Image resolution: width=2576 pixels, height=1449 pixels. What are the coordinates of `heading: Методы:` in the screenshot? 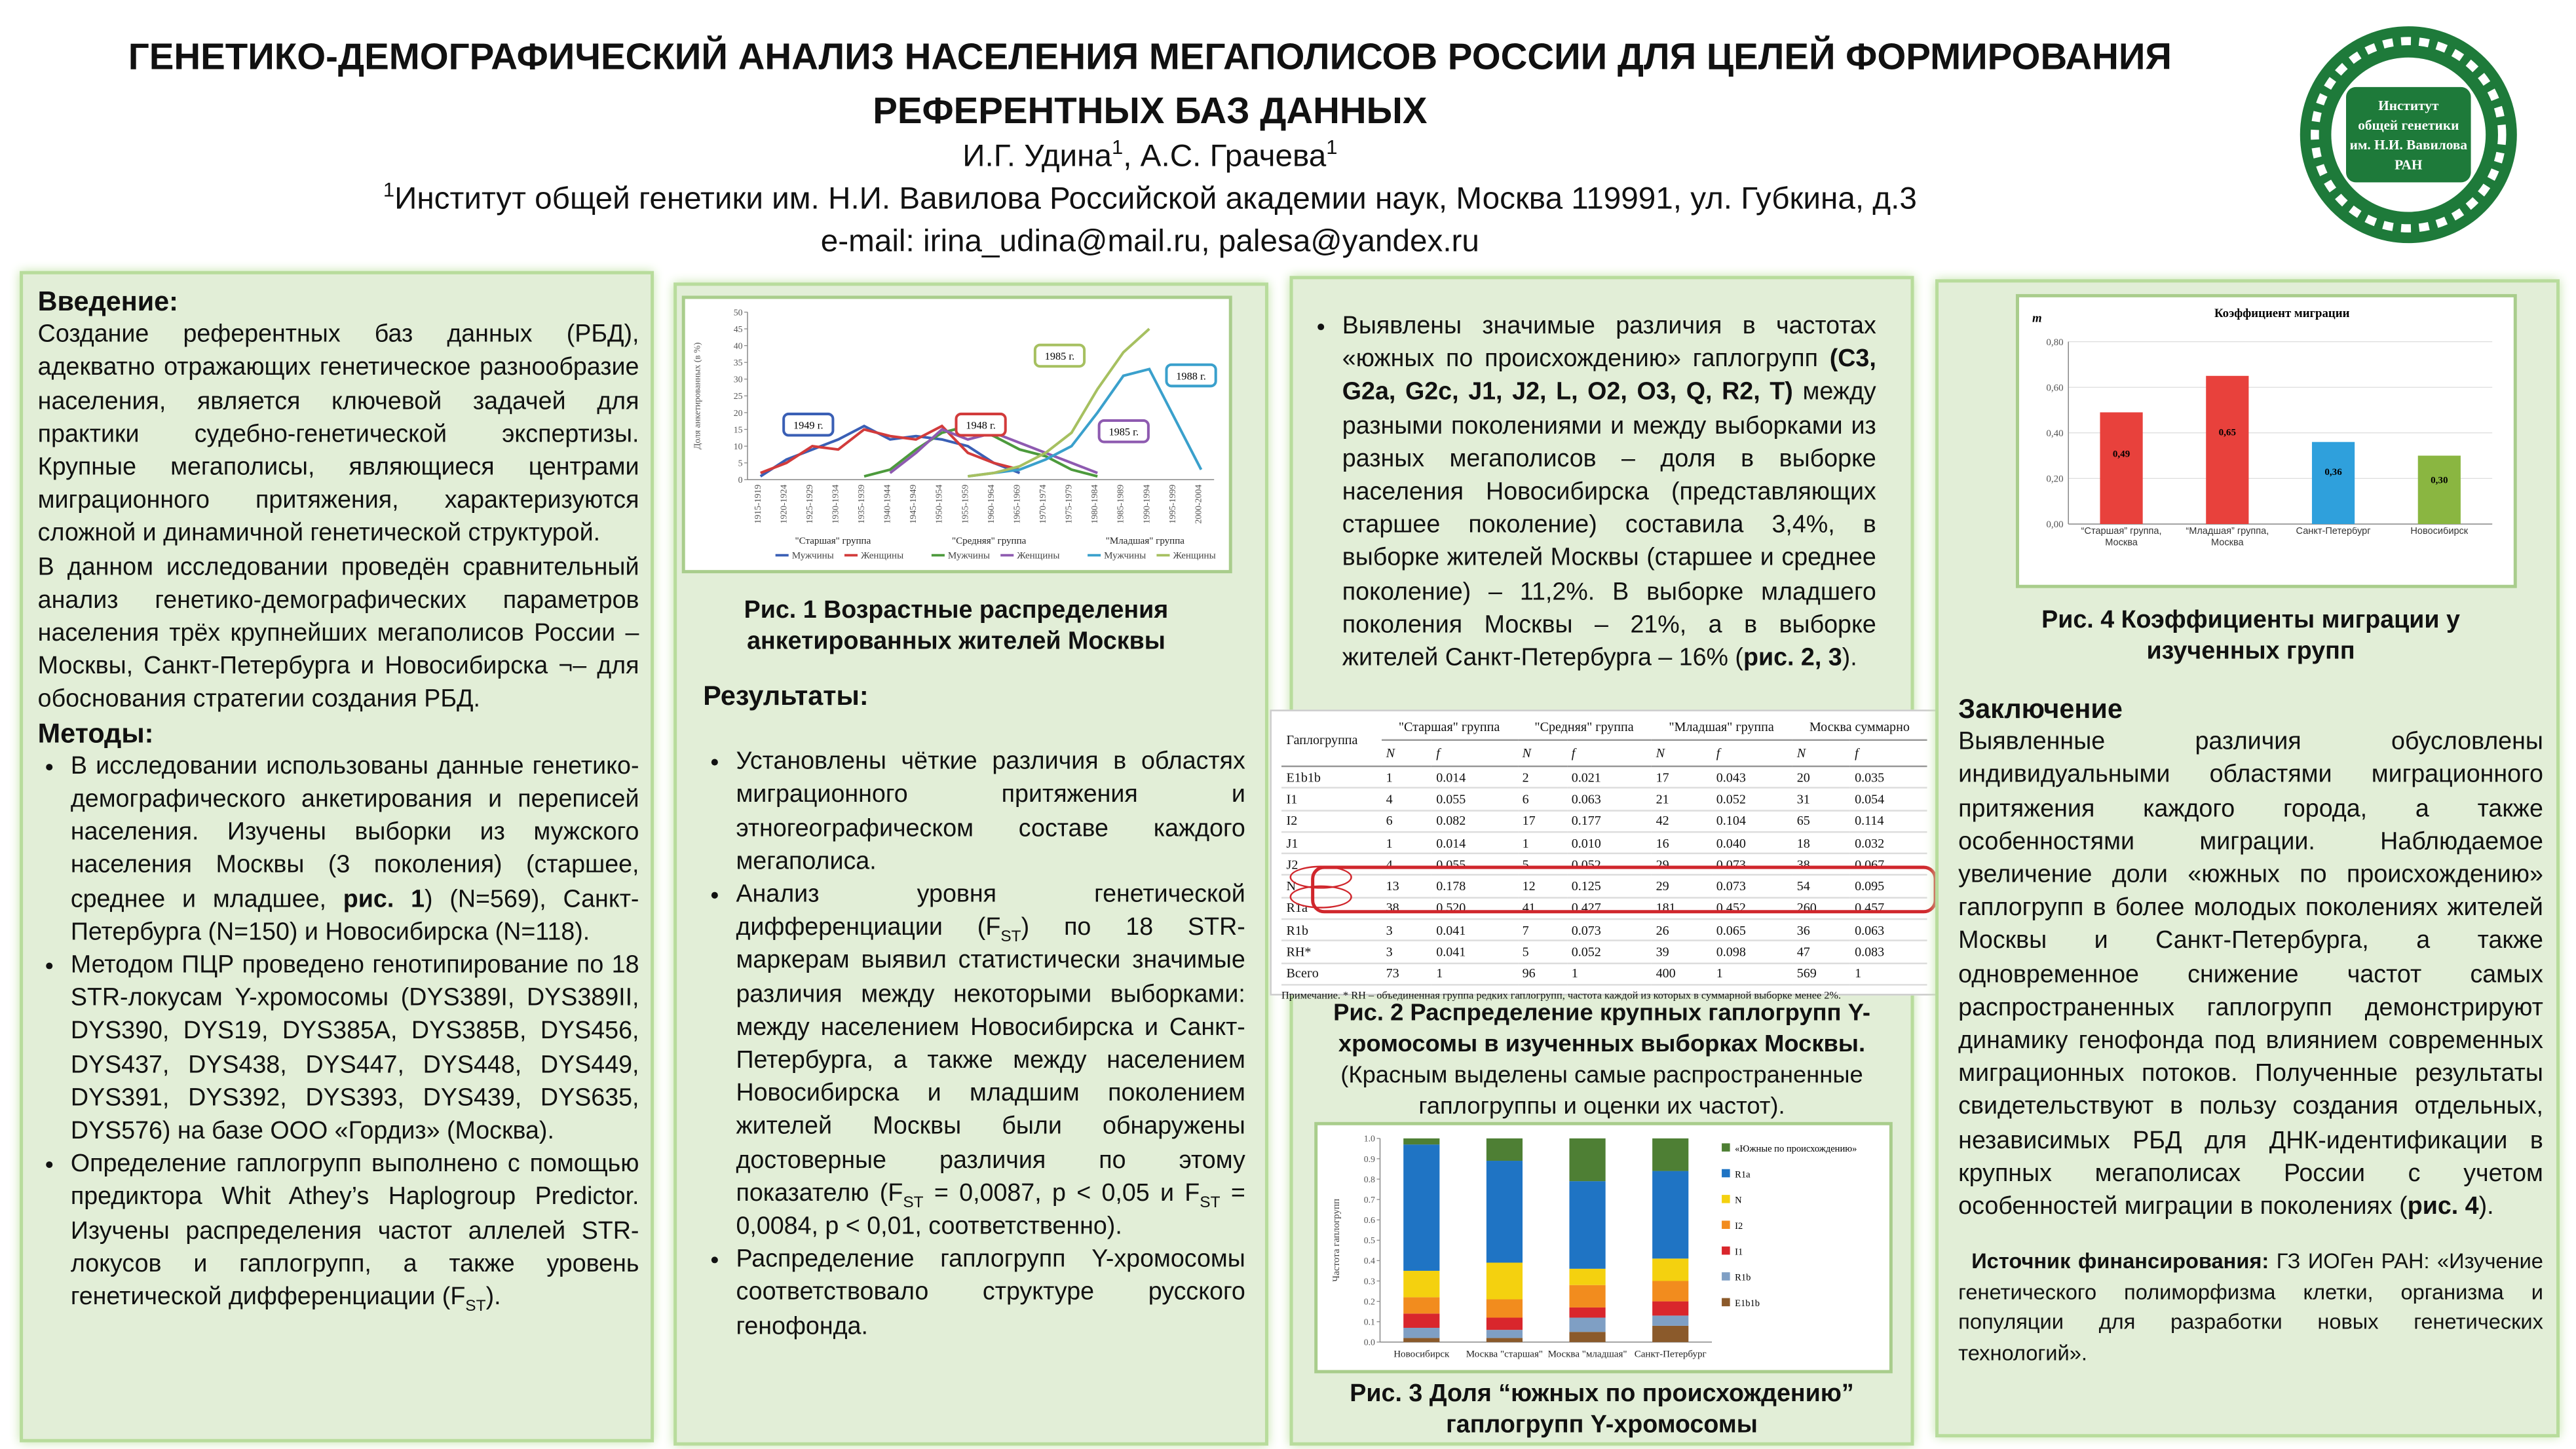 It's located at (95, 734).